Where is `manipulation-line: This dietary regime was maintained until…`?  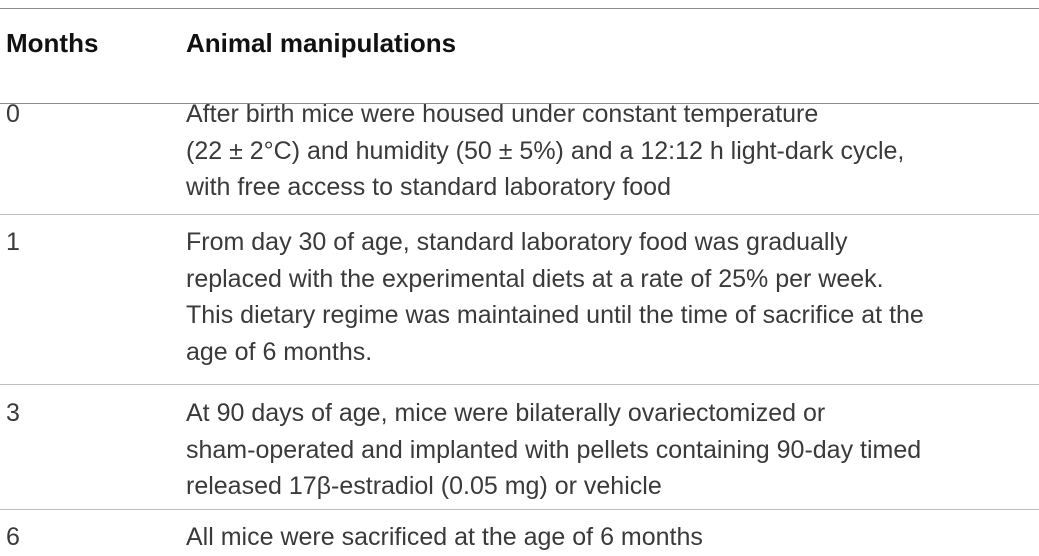
manipulation-line: This dietary regime was maintained until… is located at coordinates (555, 315).